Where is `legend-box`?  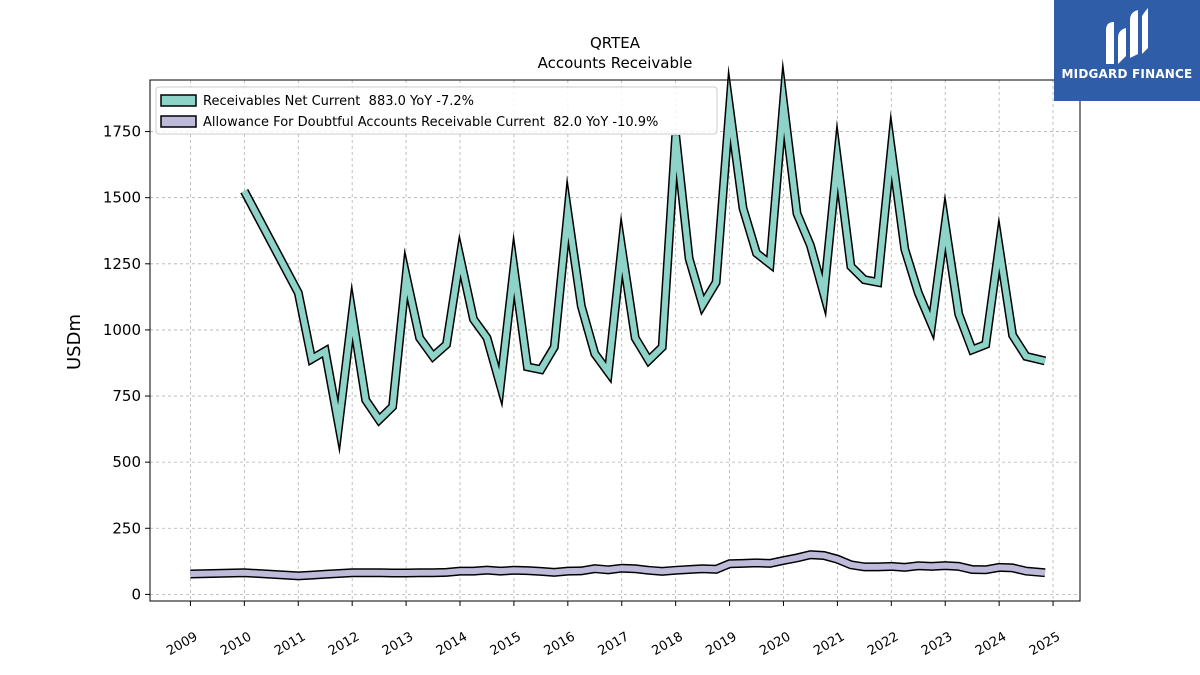
legend-box is located at coordinates (436, 110).